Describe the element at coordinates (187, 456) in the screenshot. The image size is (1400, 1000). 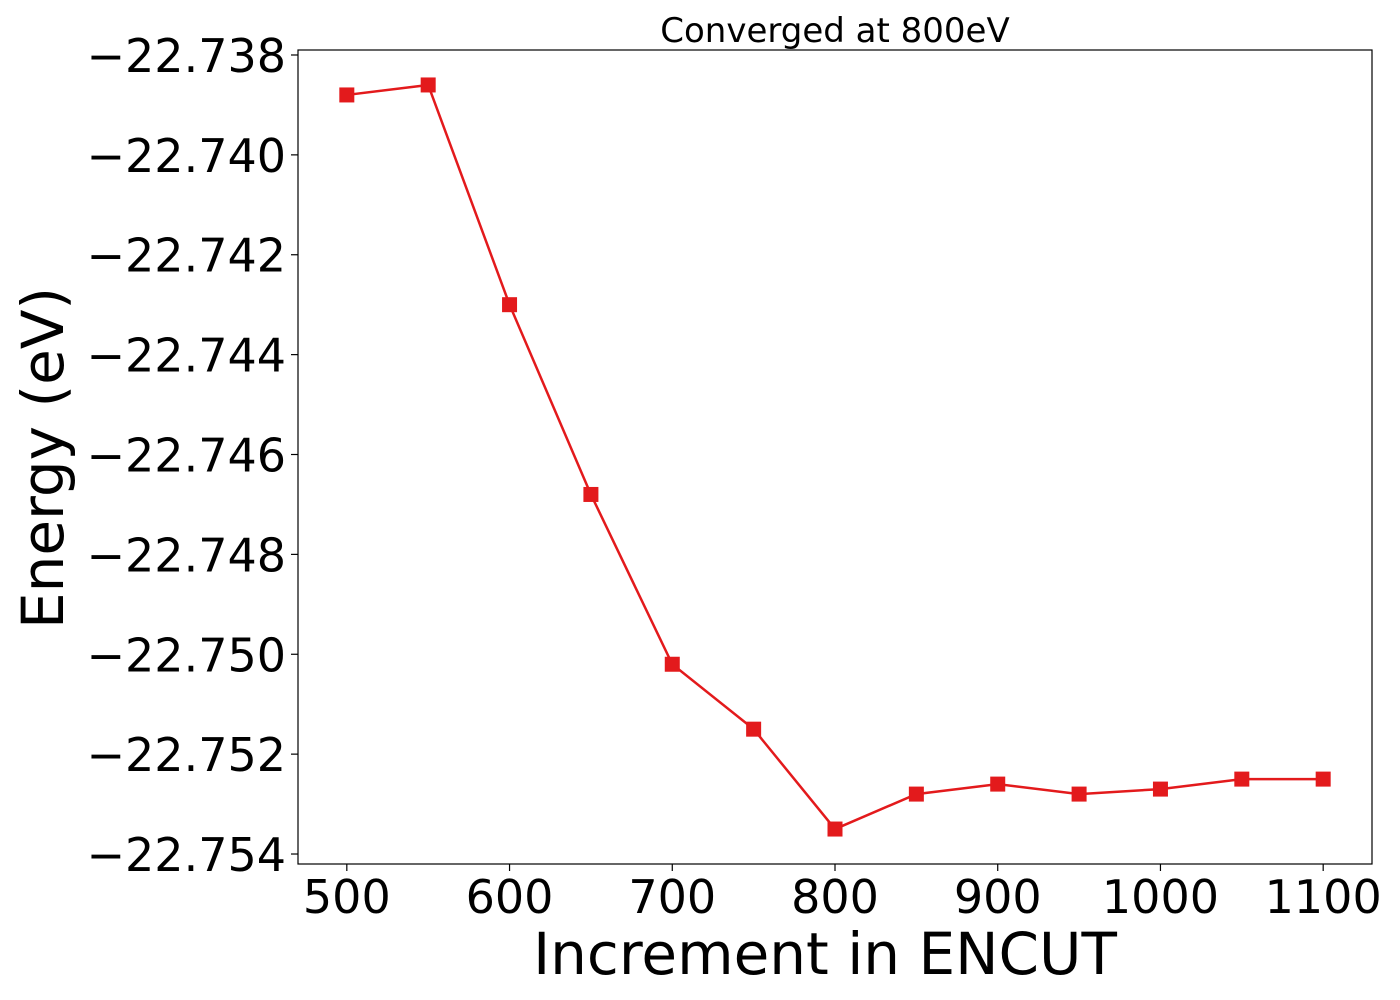
I see `y-tick-label: −22.746` at that location.